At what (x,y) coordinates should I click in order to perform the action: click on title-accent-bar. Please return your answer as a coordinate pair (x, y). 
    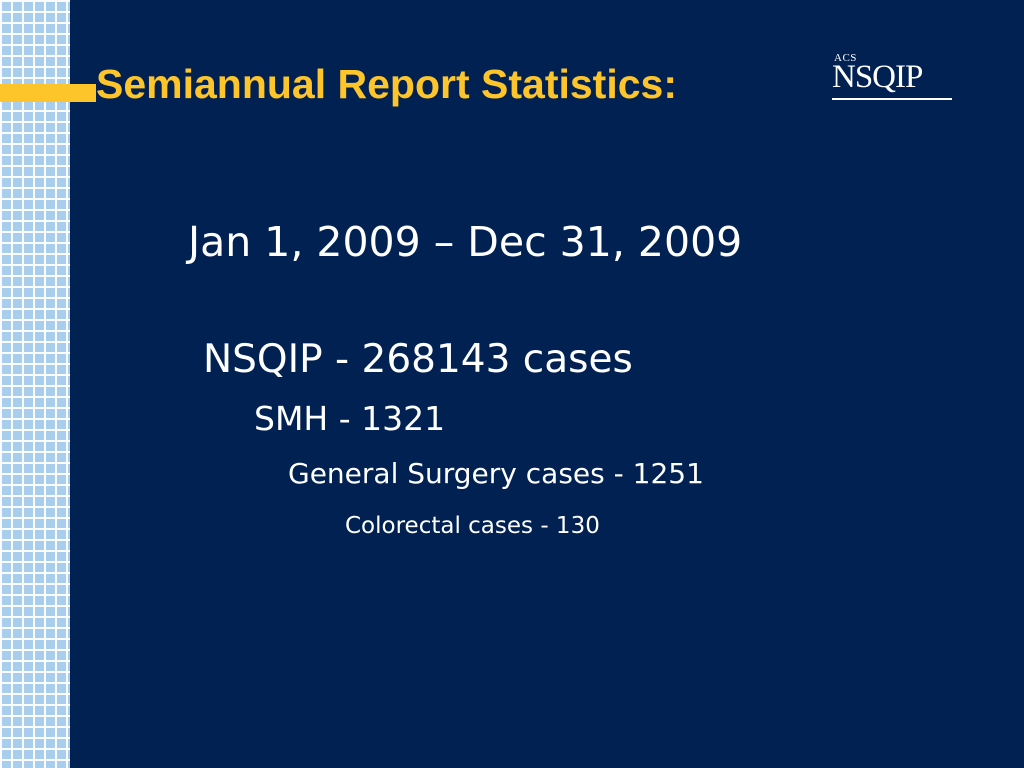
    Looking at the image, I should click on (48, 93).